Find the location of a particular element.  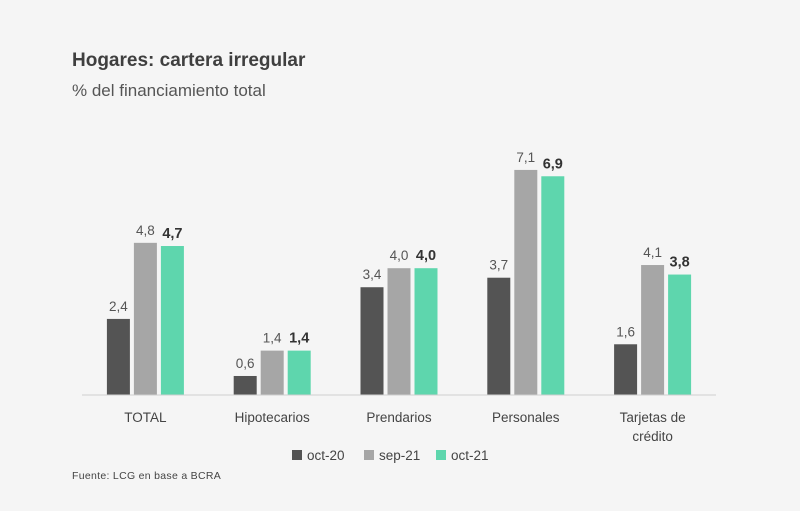

category-label: TOTAL is located at coordinates (145, 417).